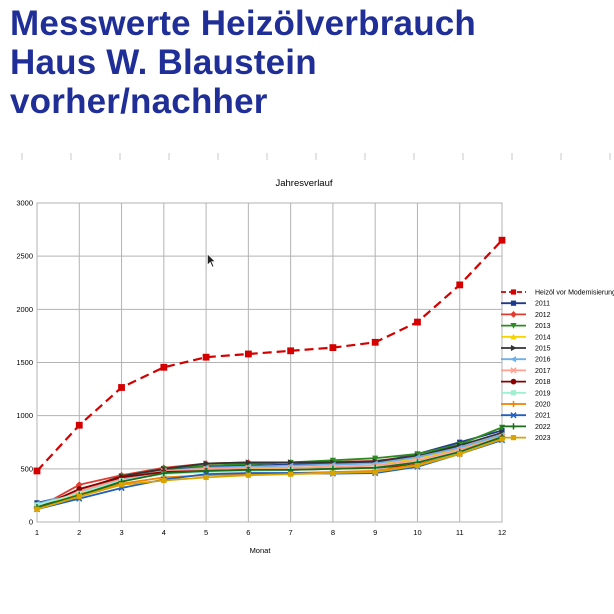 The image size is (614, 614). What do you see at coordinates (543, 326) in the screenshot?
I see `legend-label: 2013` at bounding box center [543, 326].